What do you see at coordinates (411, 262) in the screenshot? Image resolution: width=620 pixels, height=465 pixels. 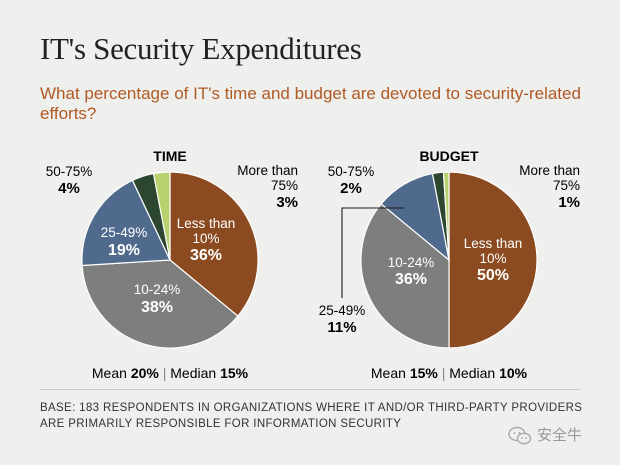 I see `budget-label-10-24: 10-24%` at bounding box center [411, 262].